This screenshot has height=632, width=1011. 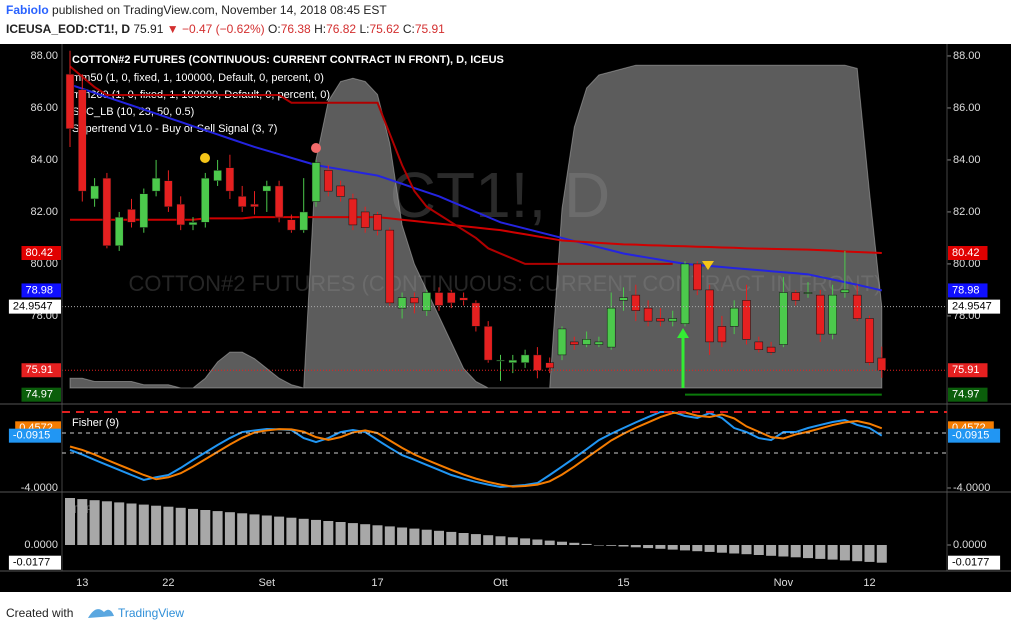 What do you see at coordinates (27, 10) in the screenshot?
I see `author: Fabiolo` at bounding box center [27, 10].